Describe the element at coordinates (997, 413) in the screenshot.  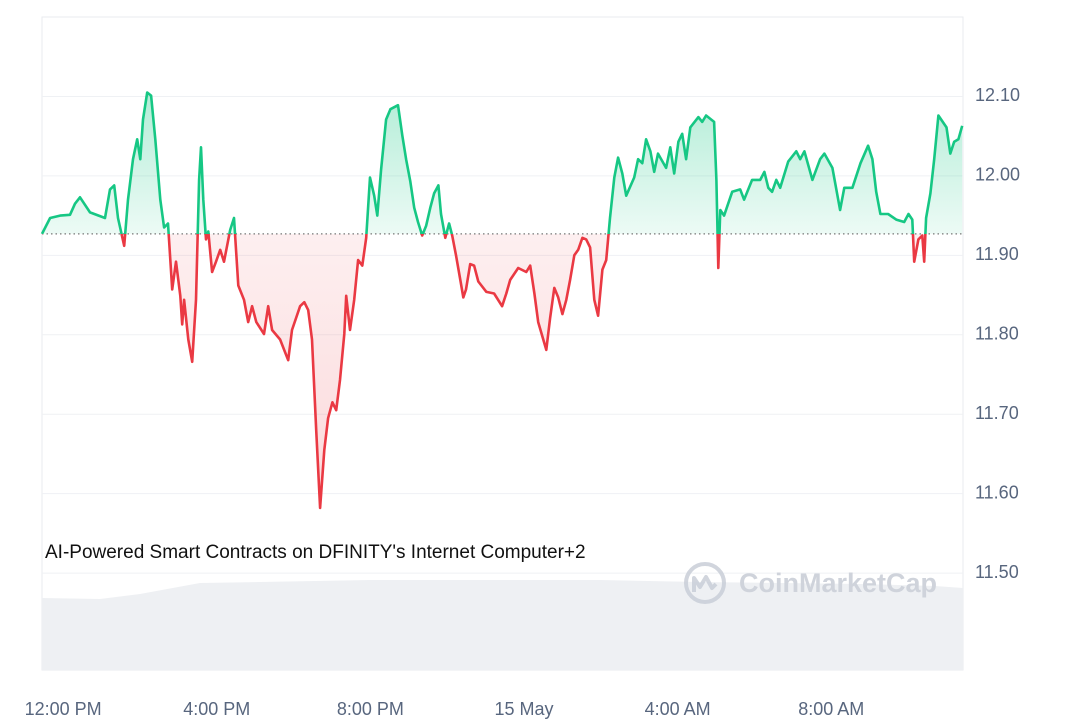
I see `y-tick-label: 11.70` at that location.